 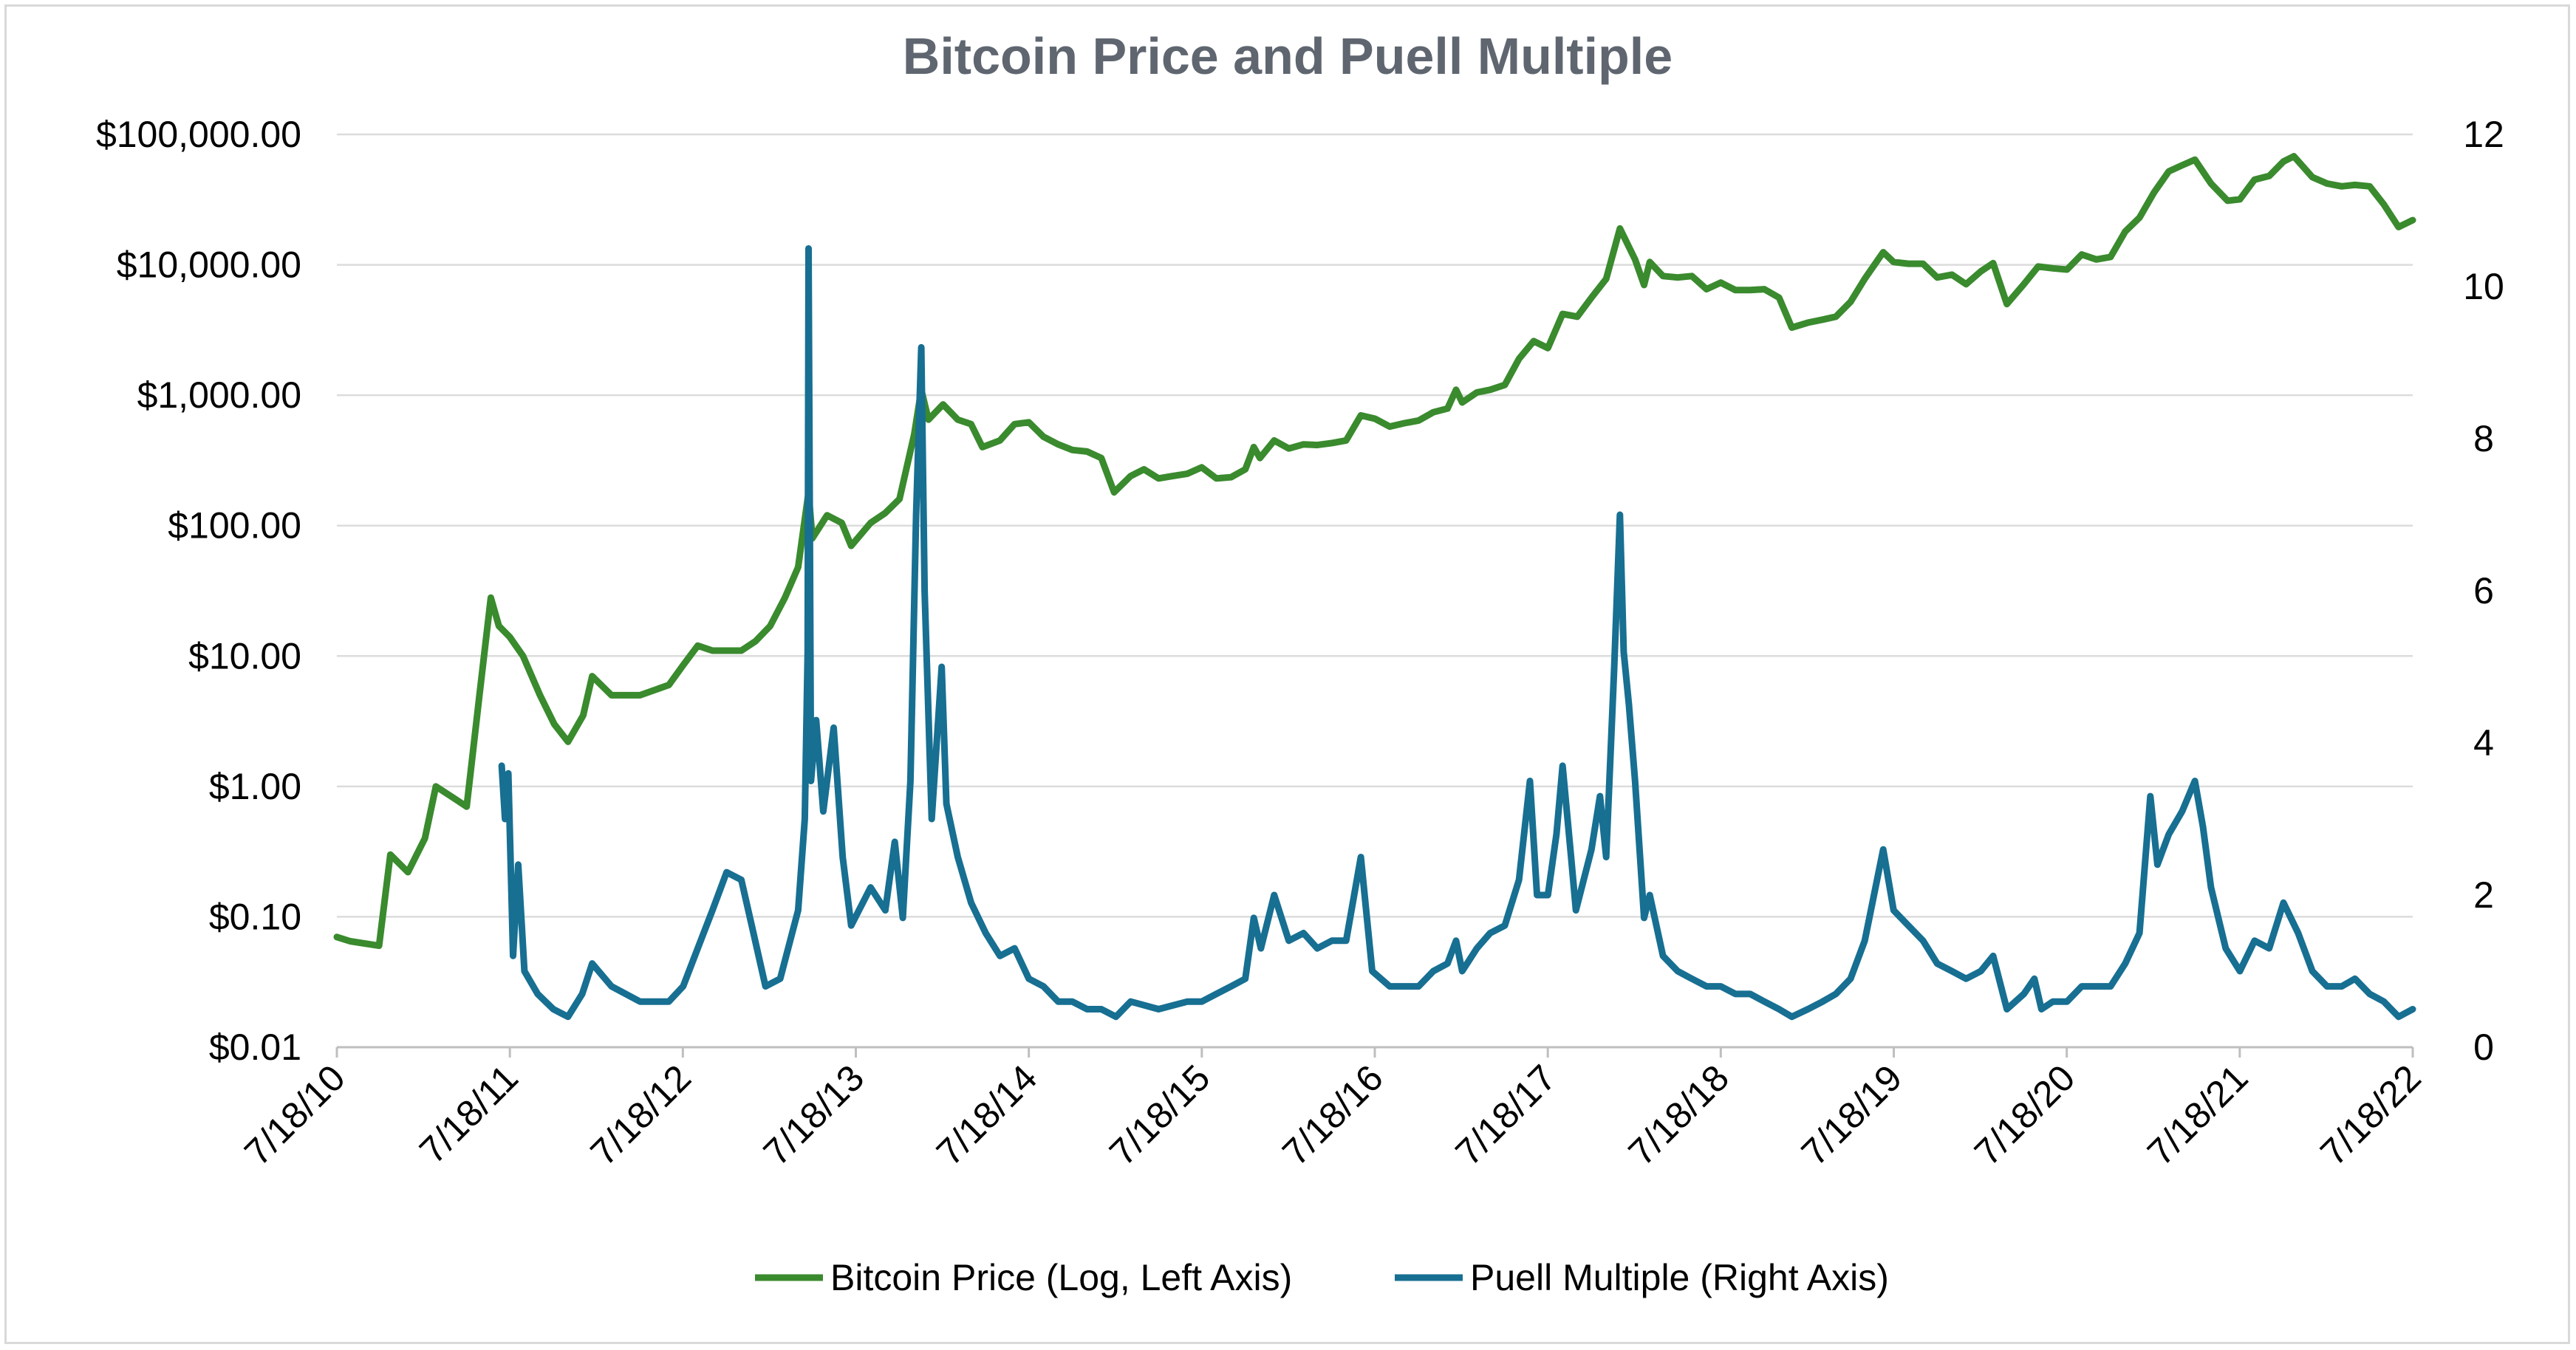 What do you see at coordinates (1679, 1115) in the screenshot?
I see `x-axis-tick-label: 7/18/18` at bounding box center [1679, 1115].